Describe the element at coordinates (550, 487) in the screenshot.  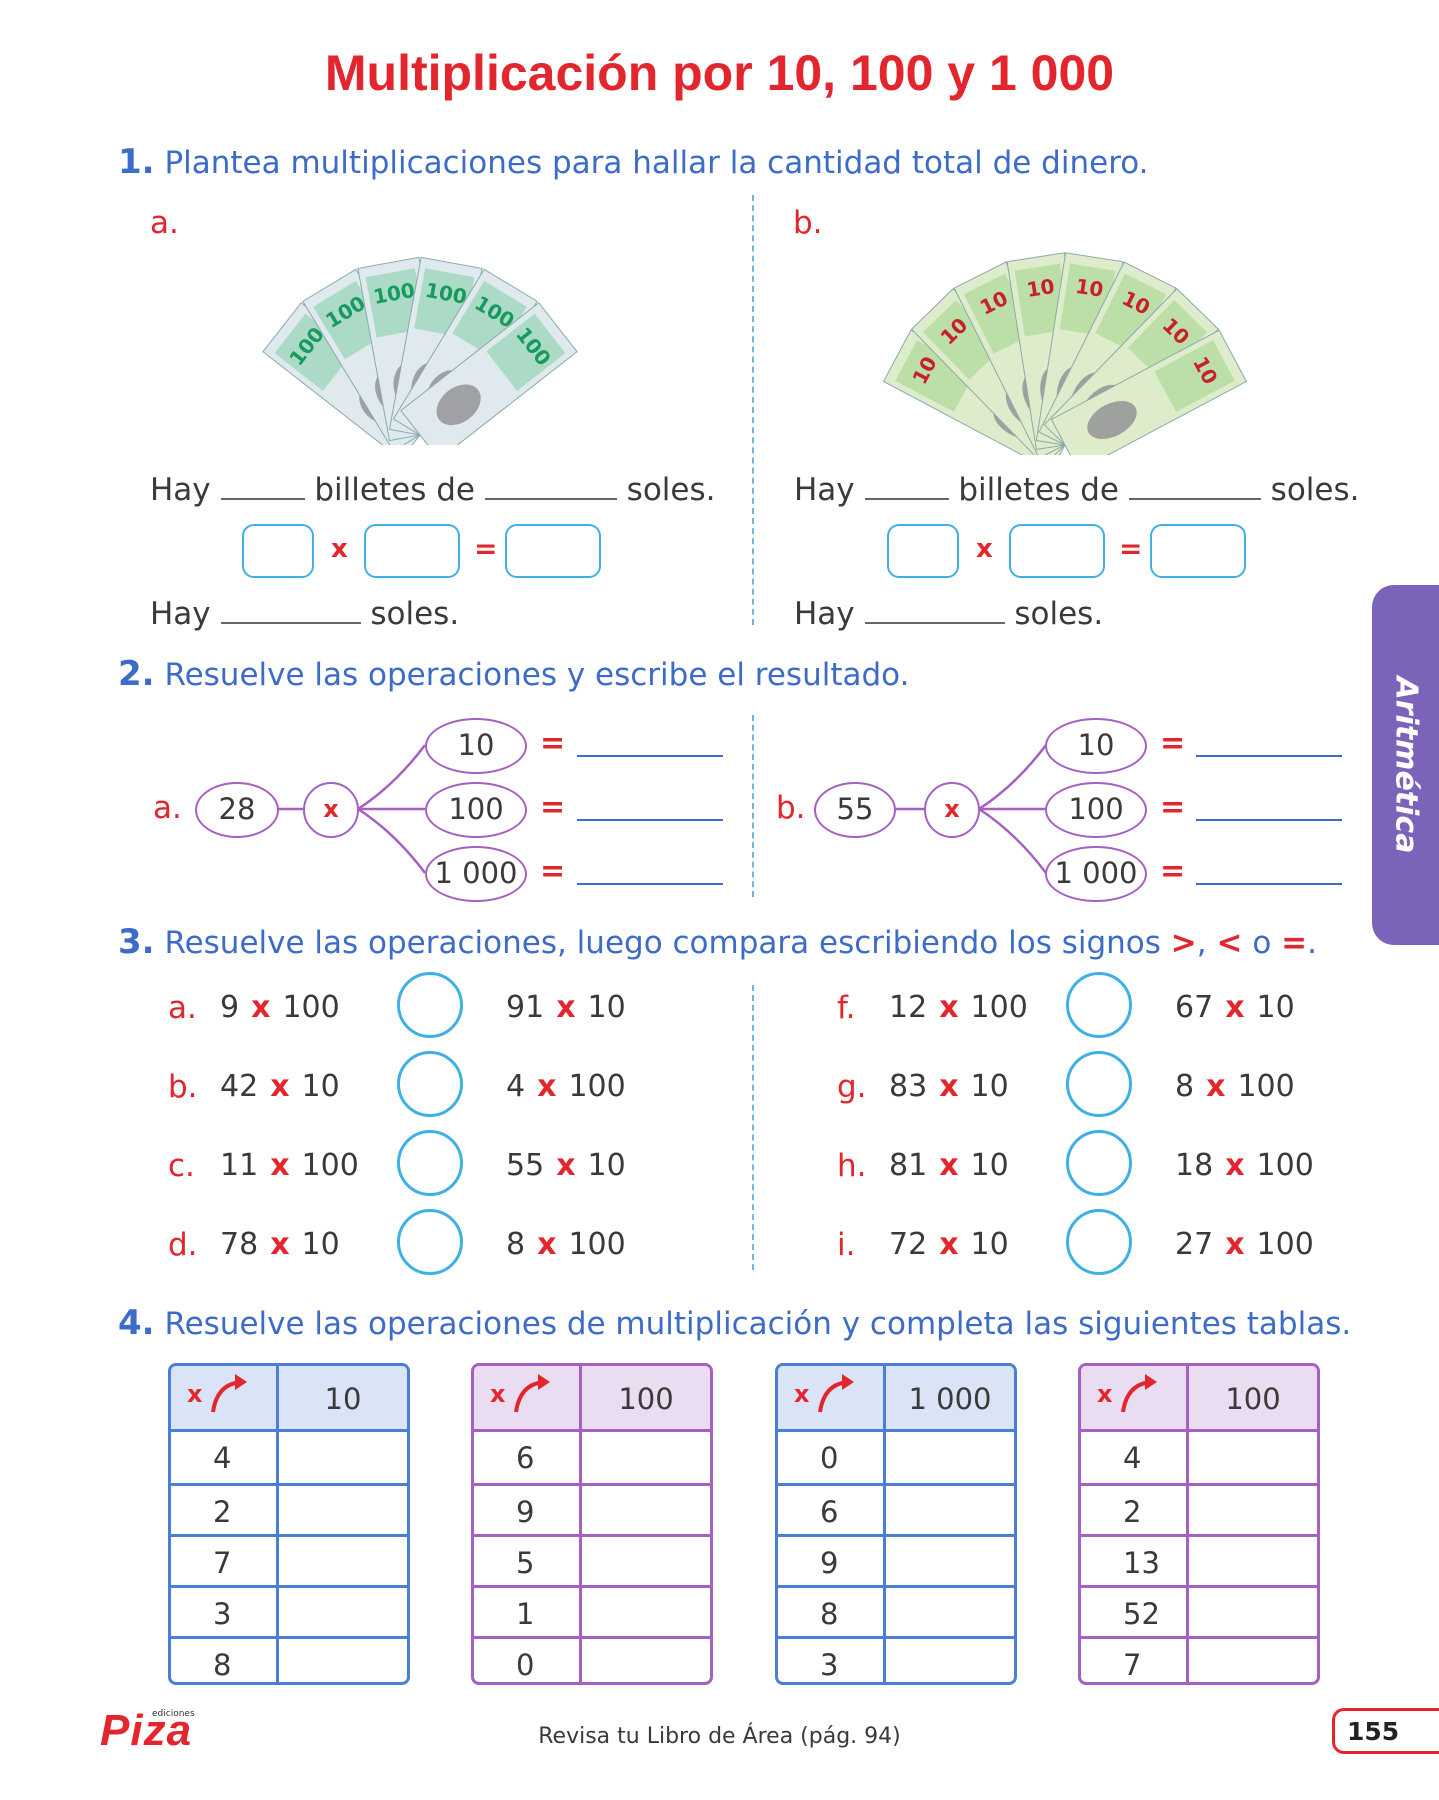
I see `blank-value-a` at that location.